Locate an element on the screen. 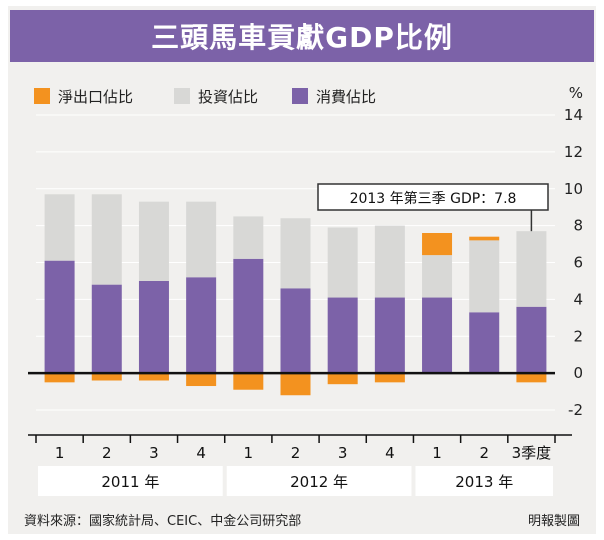 The height and width of the screenshot is (540, 604). annotation-box is located at coordinates (433, 197).